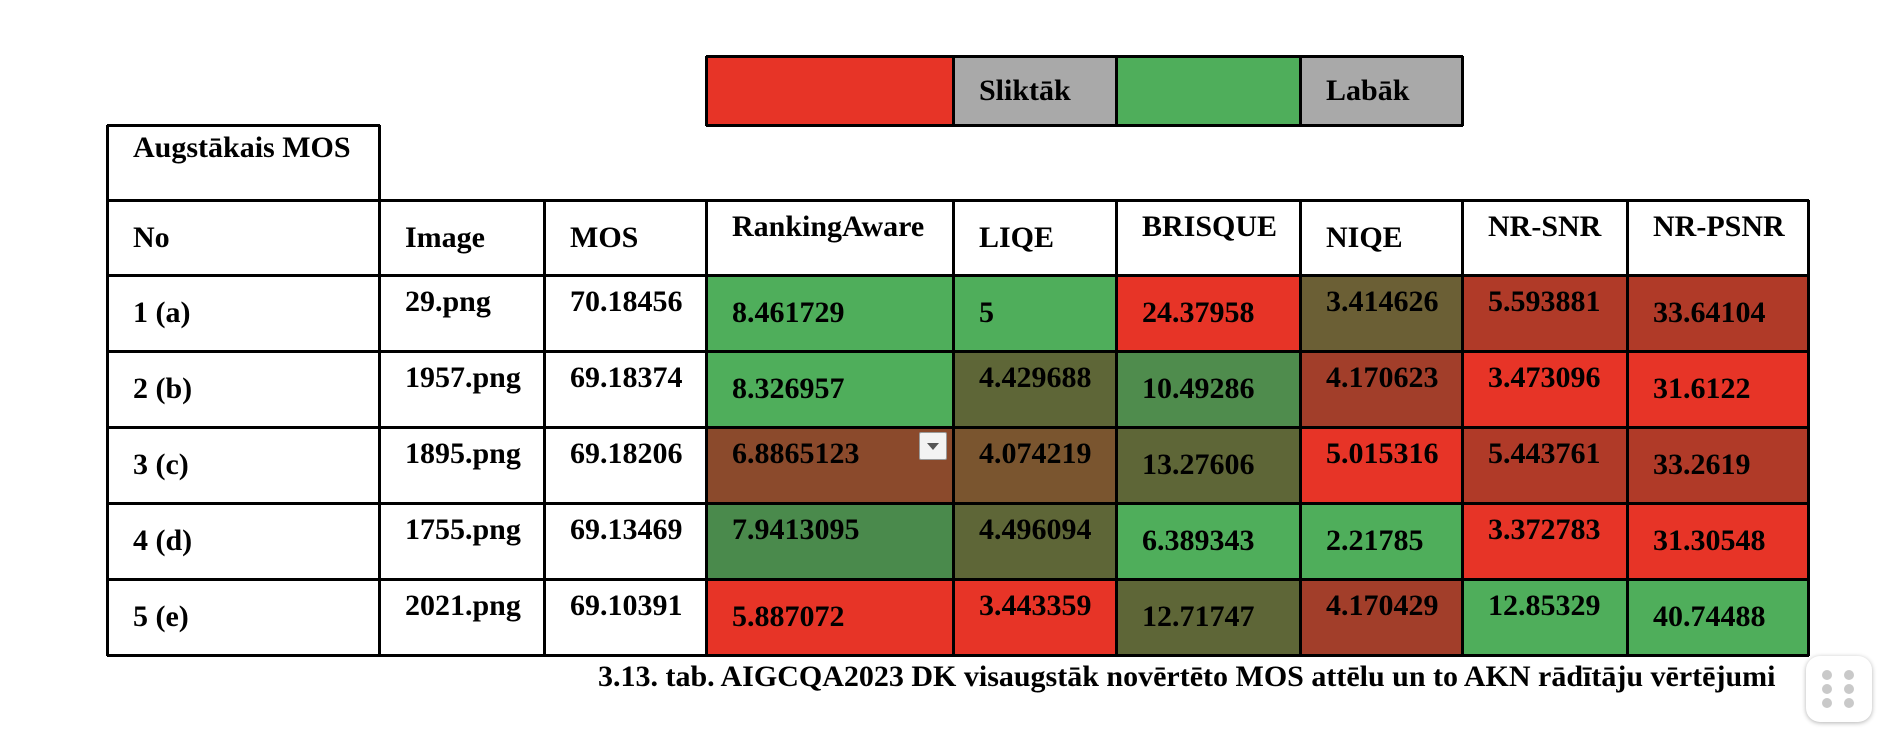  Describe the element at coordinates (1381, 237) in the screenshot. I see `header-niqe: NIQE` at that location.